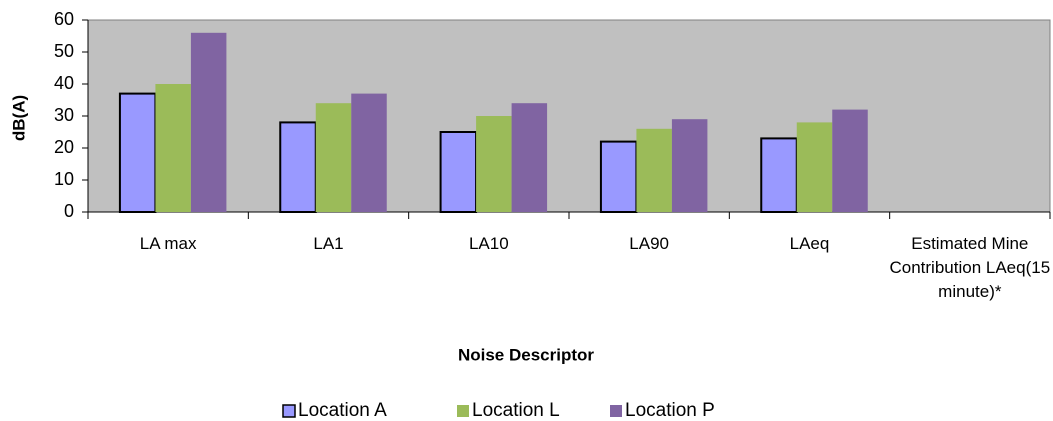 The width and height of the screenshot is (1053, 421). What do you see at coordinates (488, 243) in the screenshot?
I see `x-tick-label: LA10` at bounding box center [488, 243].